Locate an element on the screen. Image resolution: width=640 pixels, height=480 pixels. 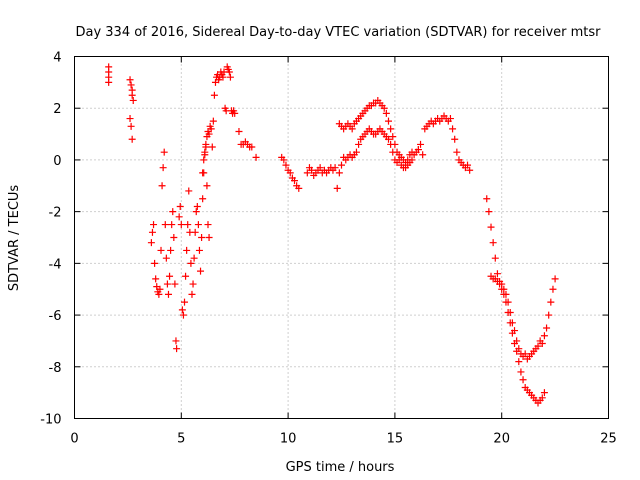
y-tick-label: 0 is located at coordinates (57, 161).